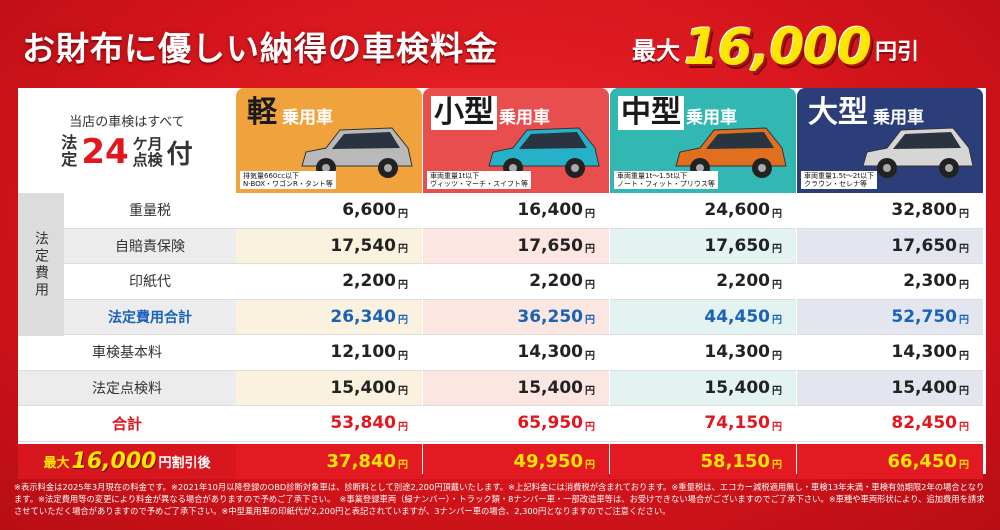  I want to click on car-class-spec-line2: ヴィッツ・マーチ・スイフト等, so click(479, 183).